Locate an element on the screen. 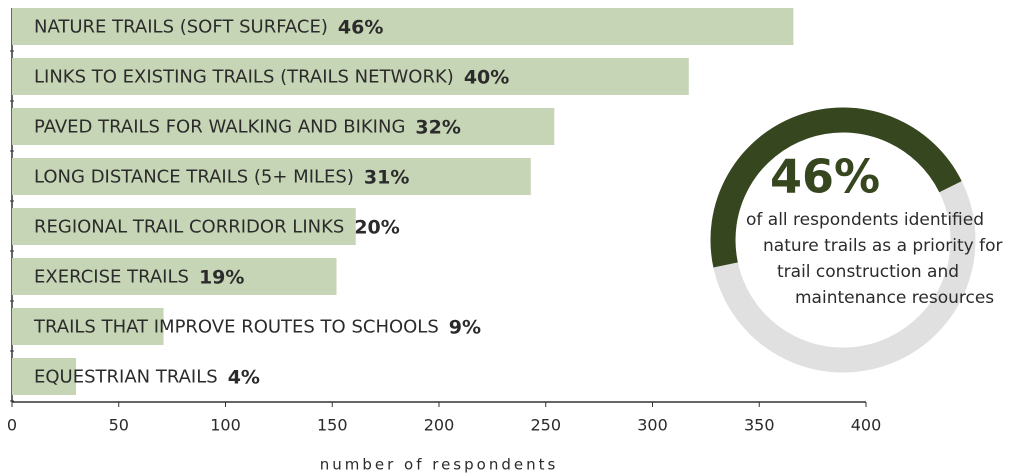  donut-caption: of all respondents identified is located at coordinates (865, 220).